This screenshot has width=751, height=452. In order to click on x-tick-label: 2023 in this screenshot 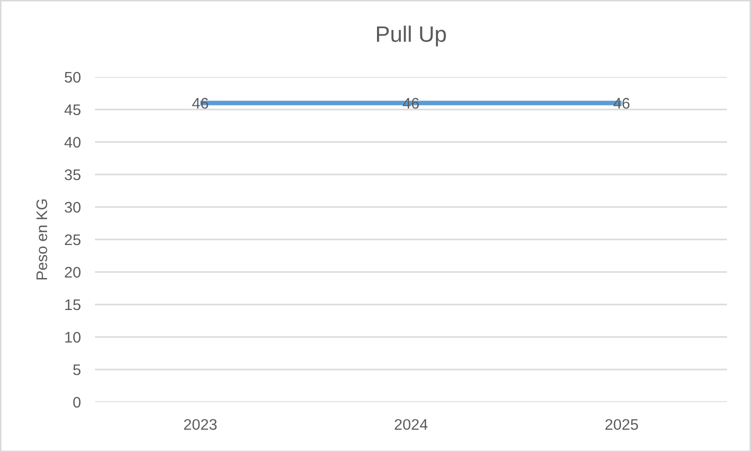, I will do `click(200, 424)`.